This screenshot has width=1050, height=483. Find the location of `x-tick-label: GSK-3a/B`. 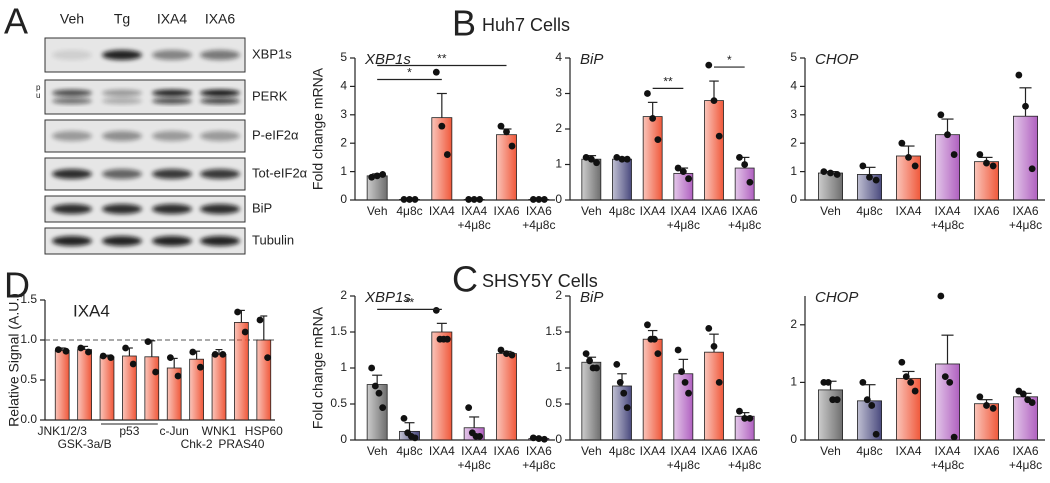

x-tick-label: GSK-3a/B is located at coordinates (85, 444).